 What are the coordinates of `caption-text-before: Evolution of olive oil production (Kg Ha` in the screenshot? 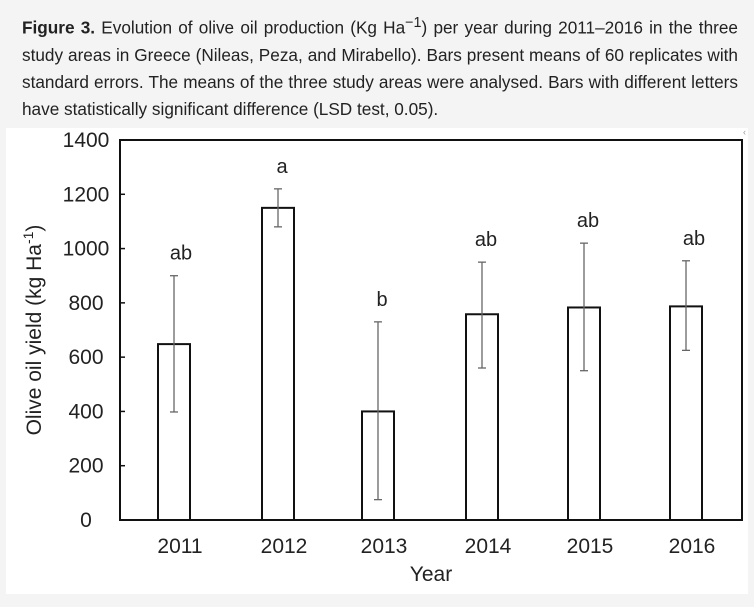 It's located at (250, 27).